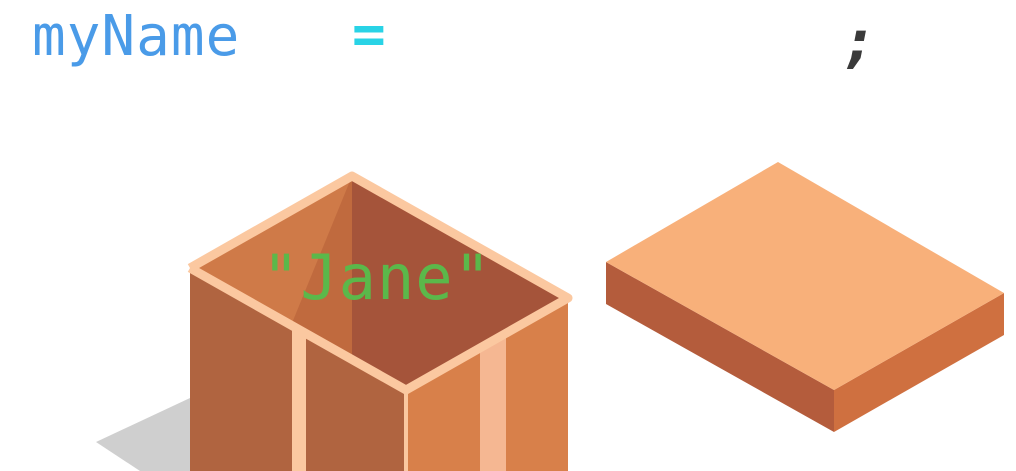 The width and height of the screenshot is (1016, 471). I want to click on box-inner-left-shade, so click(321, 269).